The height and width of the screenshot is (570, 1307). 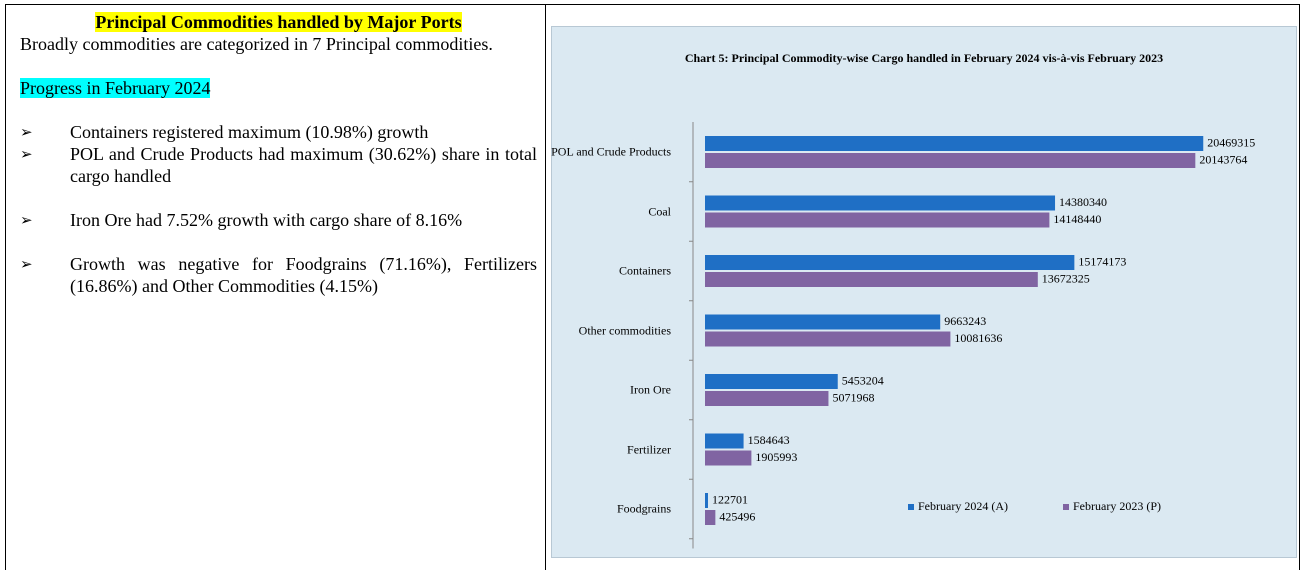 I want to click on value-label: 20469315, so click(x=1231, y=142).